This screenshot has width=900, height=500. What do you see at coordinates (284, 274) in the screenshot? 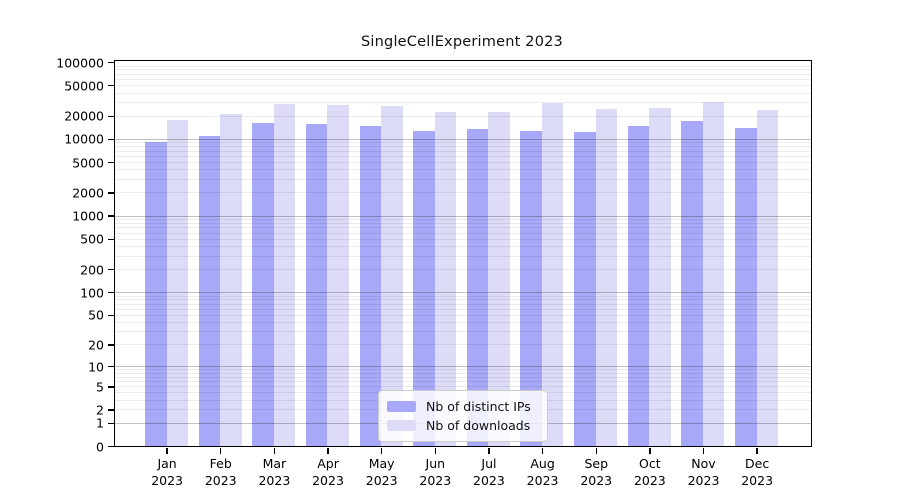
I see `bar-downloads-mar` at bounding box center [284, 274].